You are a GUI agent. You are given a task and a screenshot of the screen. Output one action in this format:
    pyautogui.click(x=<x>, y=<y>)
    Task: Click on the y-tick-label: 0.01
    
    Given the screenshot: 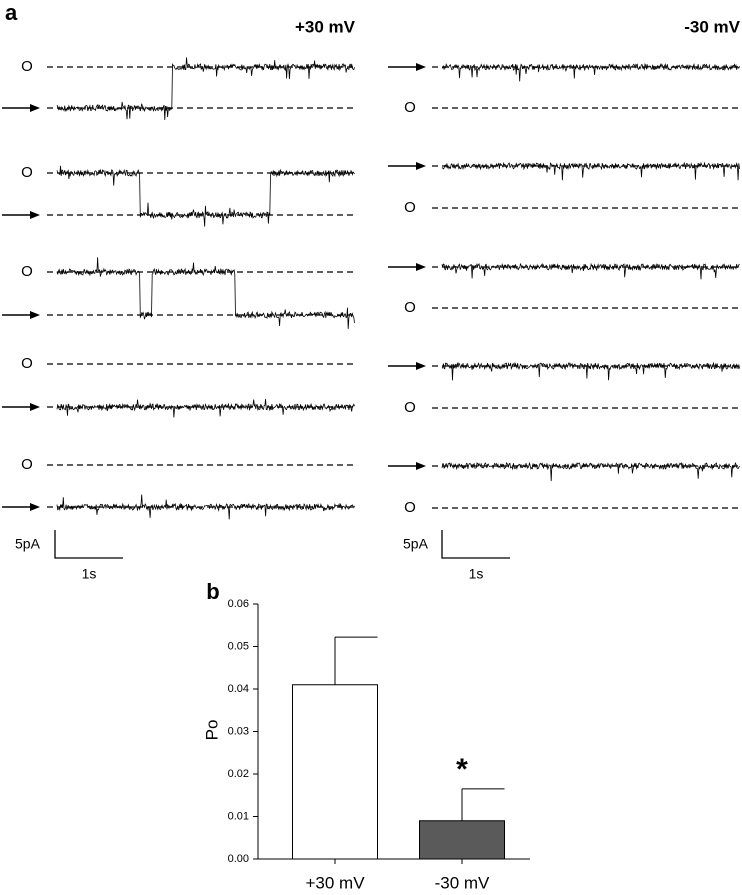 What is the action you would take?
    pyautogui.click(x=238, y=816)
    